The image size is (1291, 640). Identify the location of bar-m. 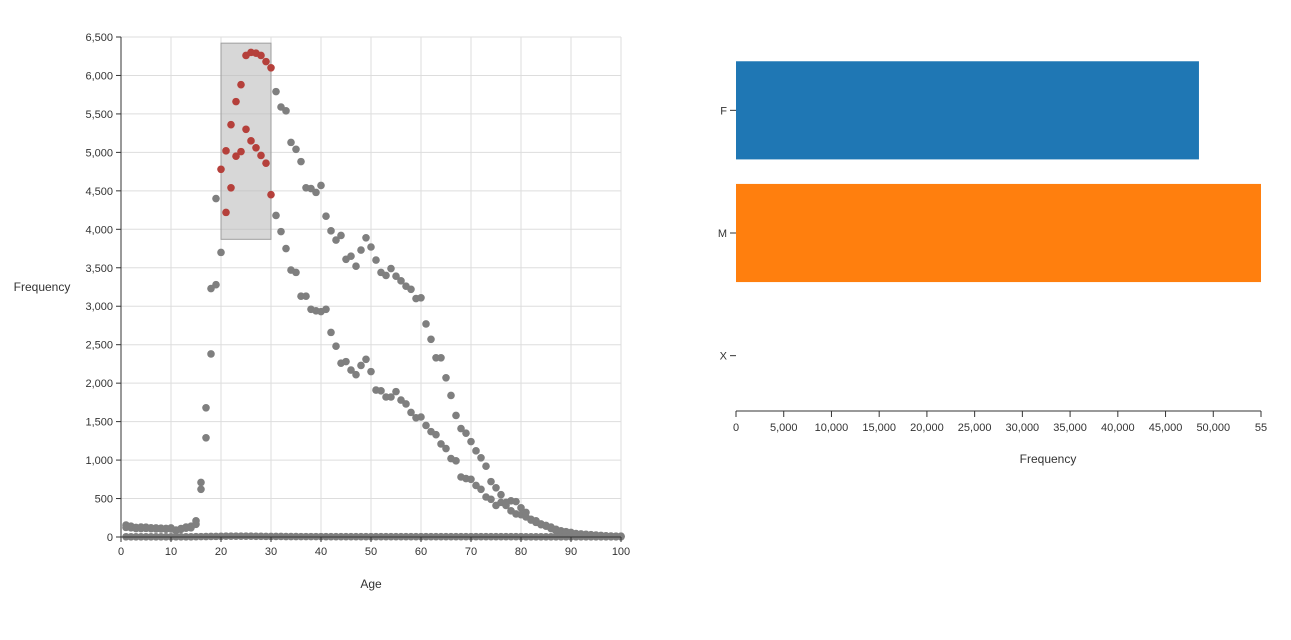
(998, 233).